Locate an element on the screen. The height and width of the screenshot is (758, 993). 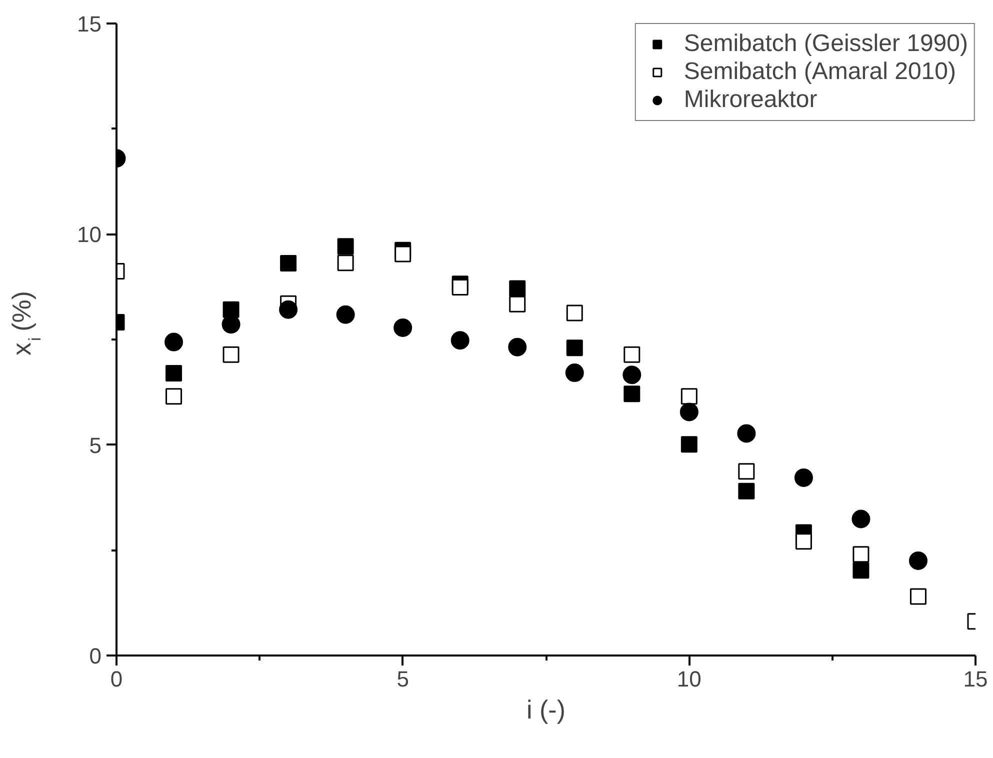
y-tick-label: 0 is located at coordinates (95, 656).